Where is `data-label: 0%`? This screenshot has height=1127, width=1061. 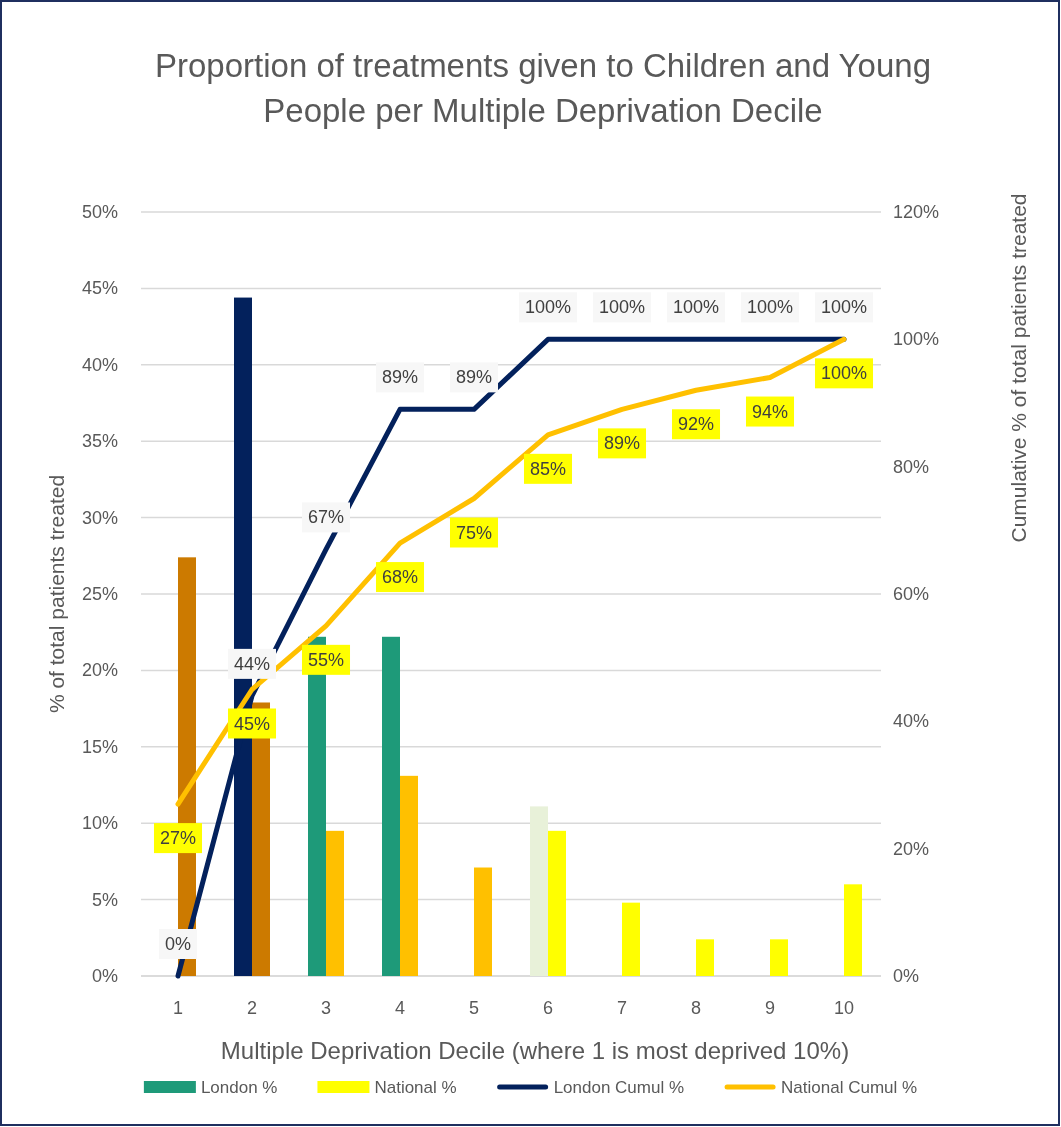
data-label: 0% is located at coordinates (178, 944).